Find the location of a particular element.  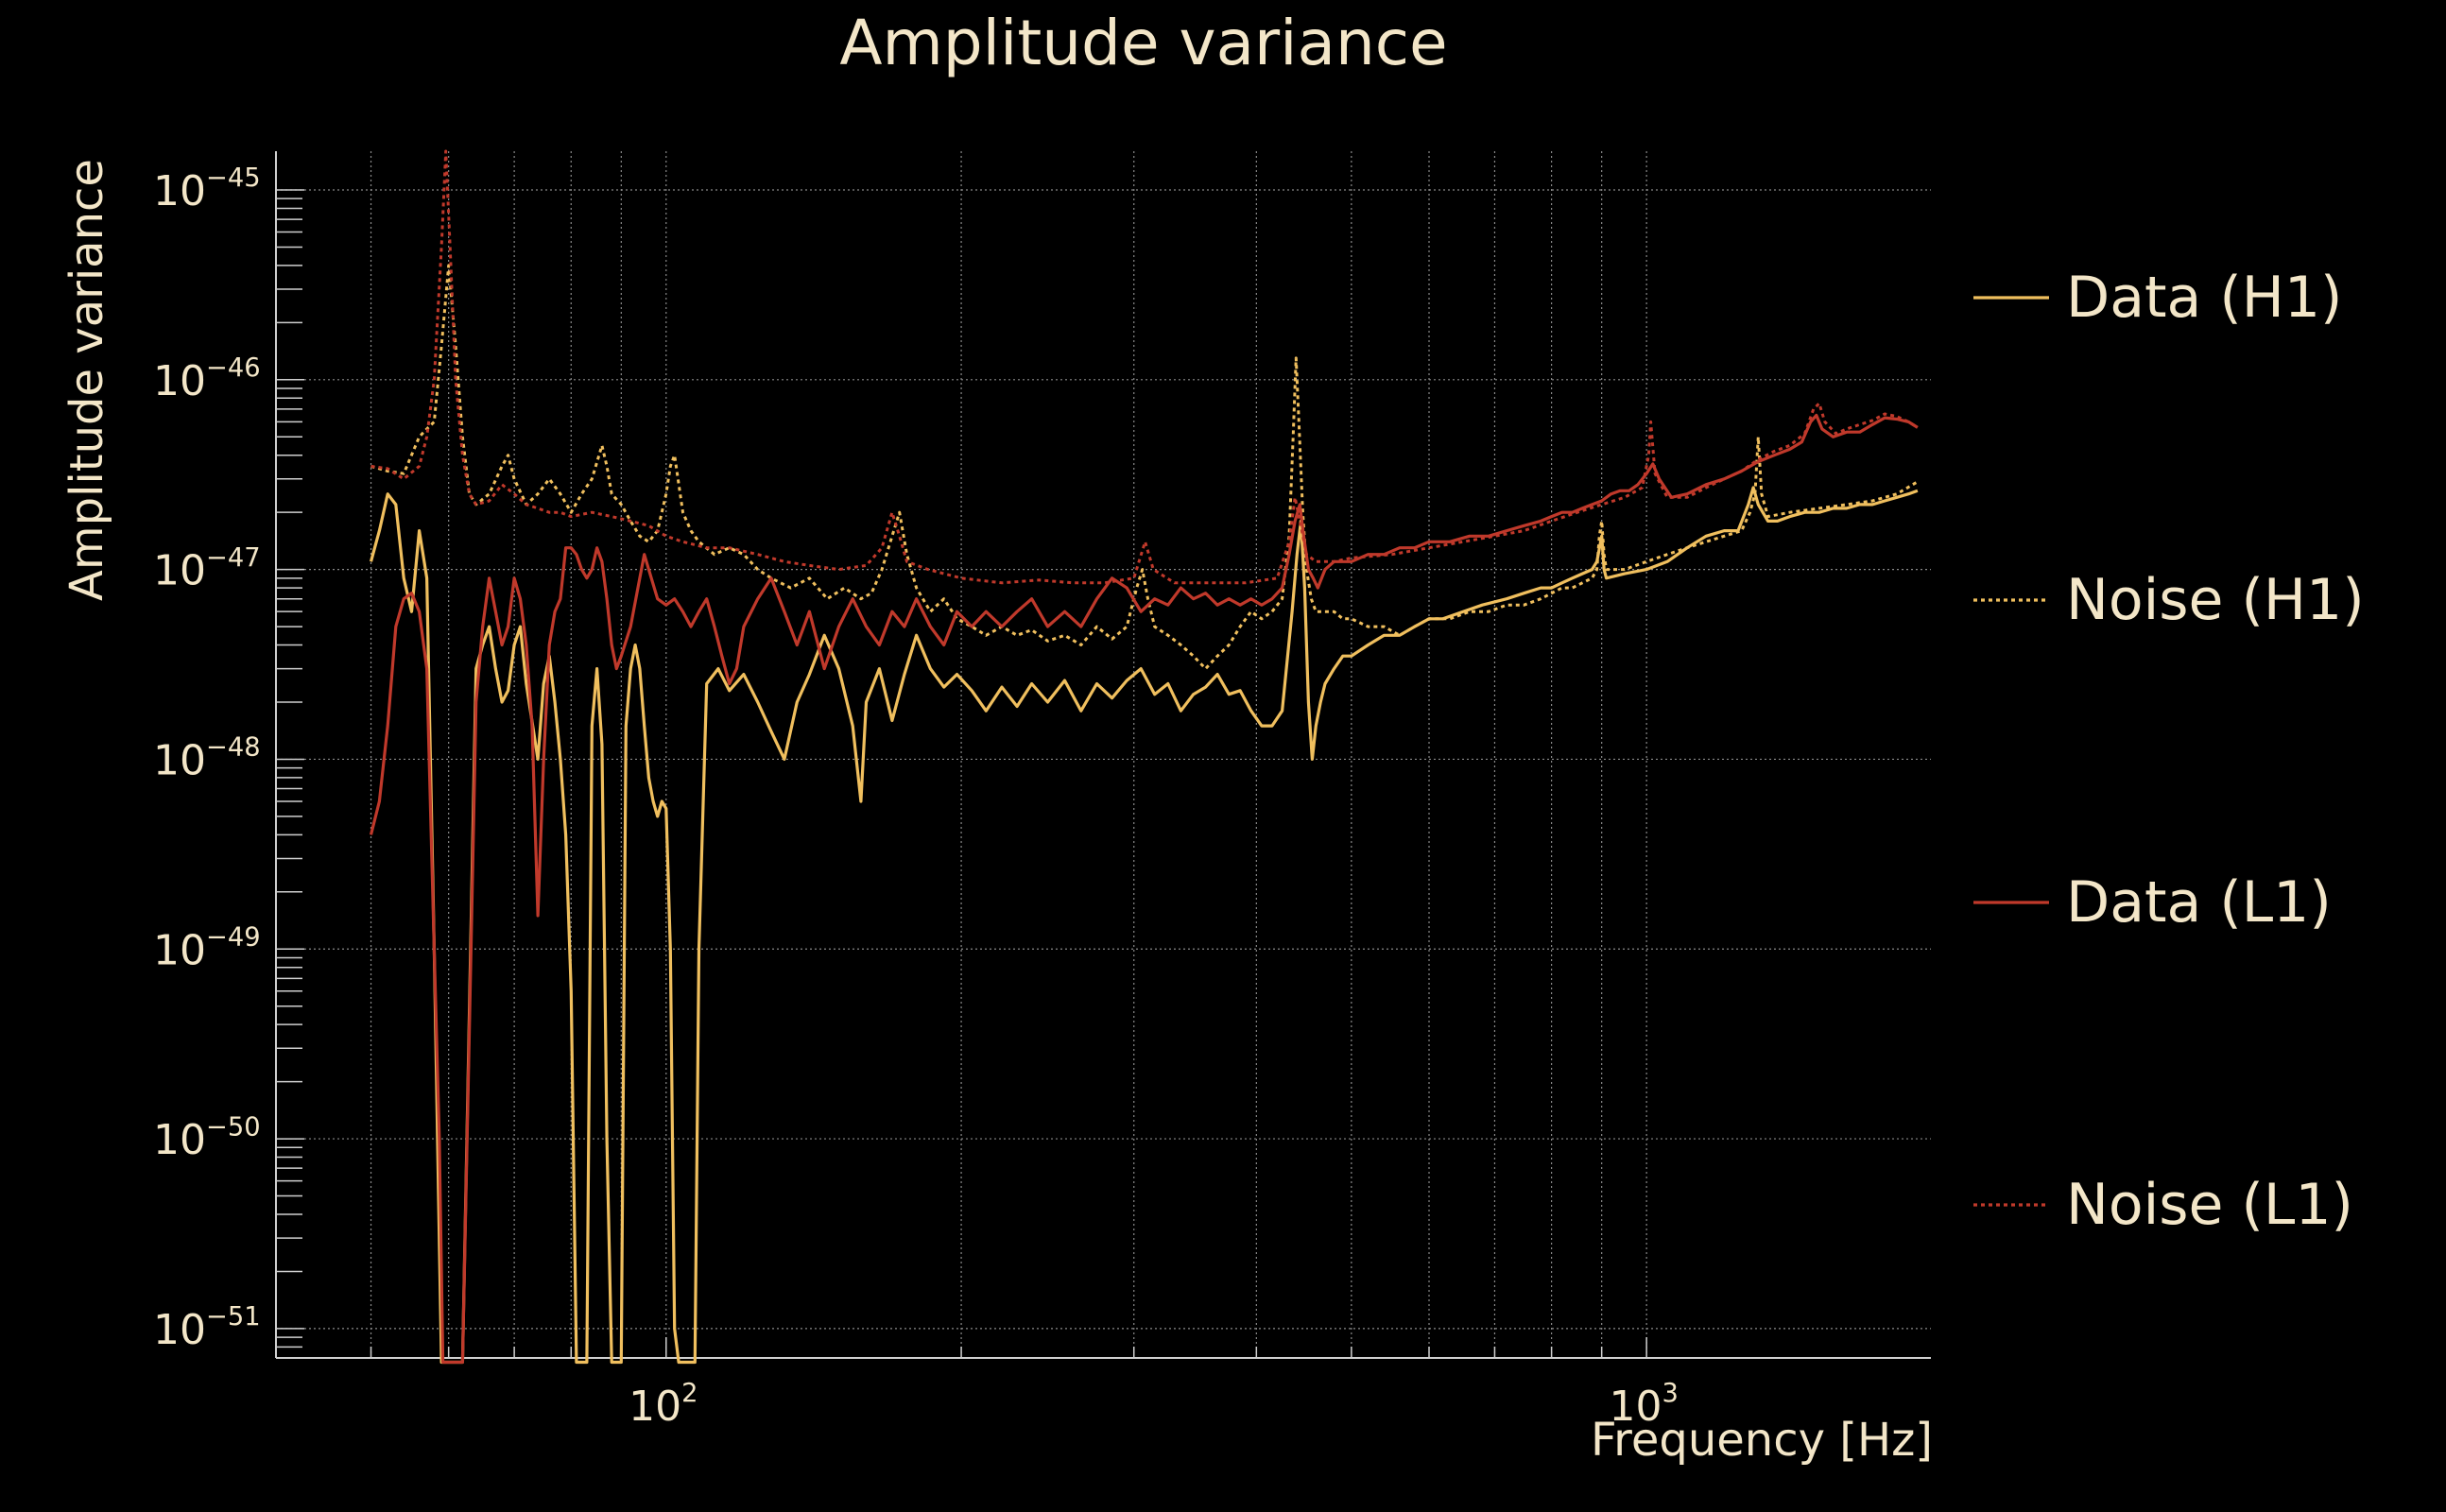

legend: Data (H1) Noise (H1) Data (L1) Noise (L1) is located at coordinates (2169, 751).